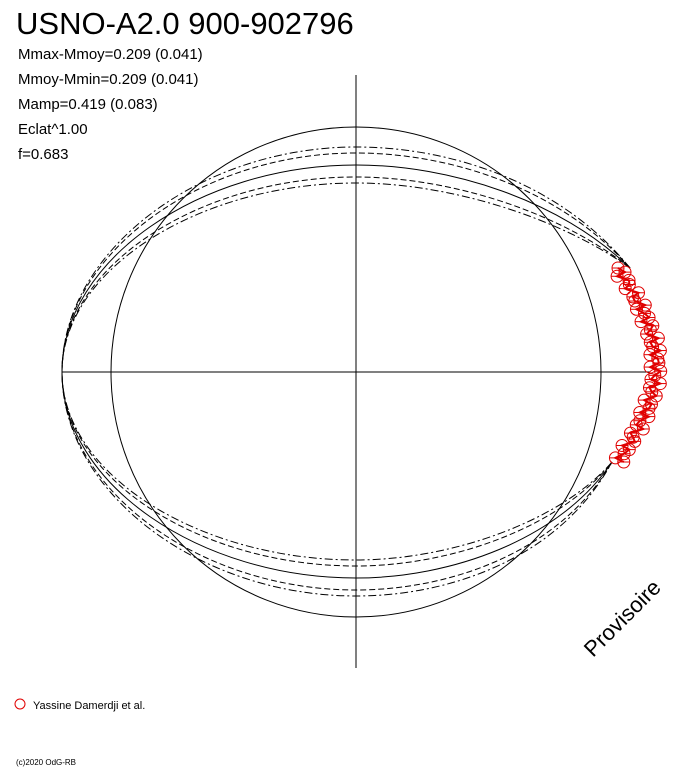 This screenshot has width=688, height=768. I want to click on legend-label: Yassine Damerdji et al., so click(89, 706).